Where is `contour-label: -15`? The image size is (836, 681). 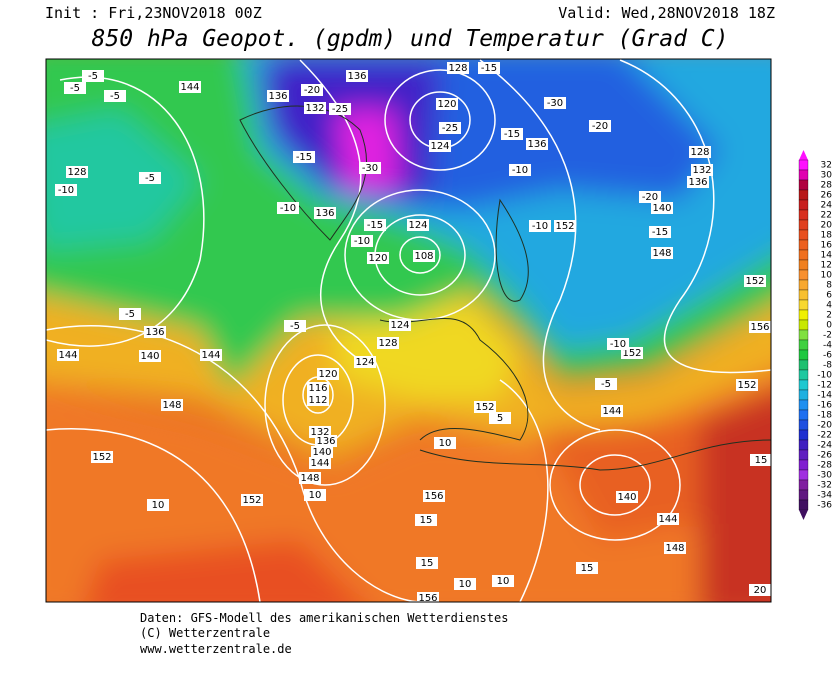 contour-label: -15 is located at coordinates (512, 134).